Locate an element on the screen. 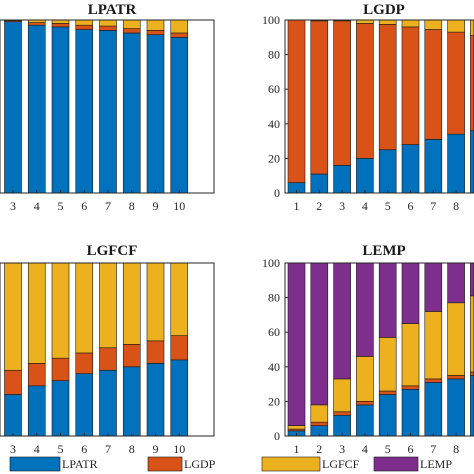  x-tick-label-5: 5 is located at coordinates (388, 449).